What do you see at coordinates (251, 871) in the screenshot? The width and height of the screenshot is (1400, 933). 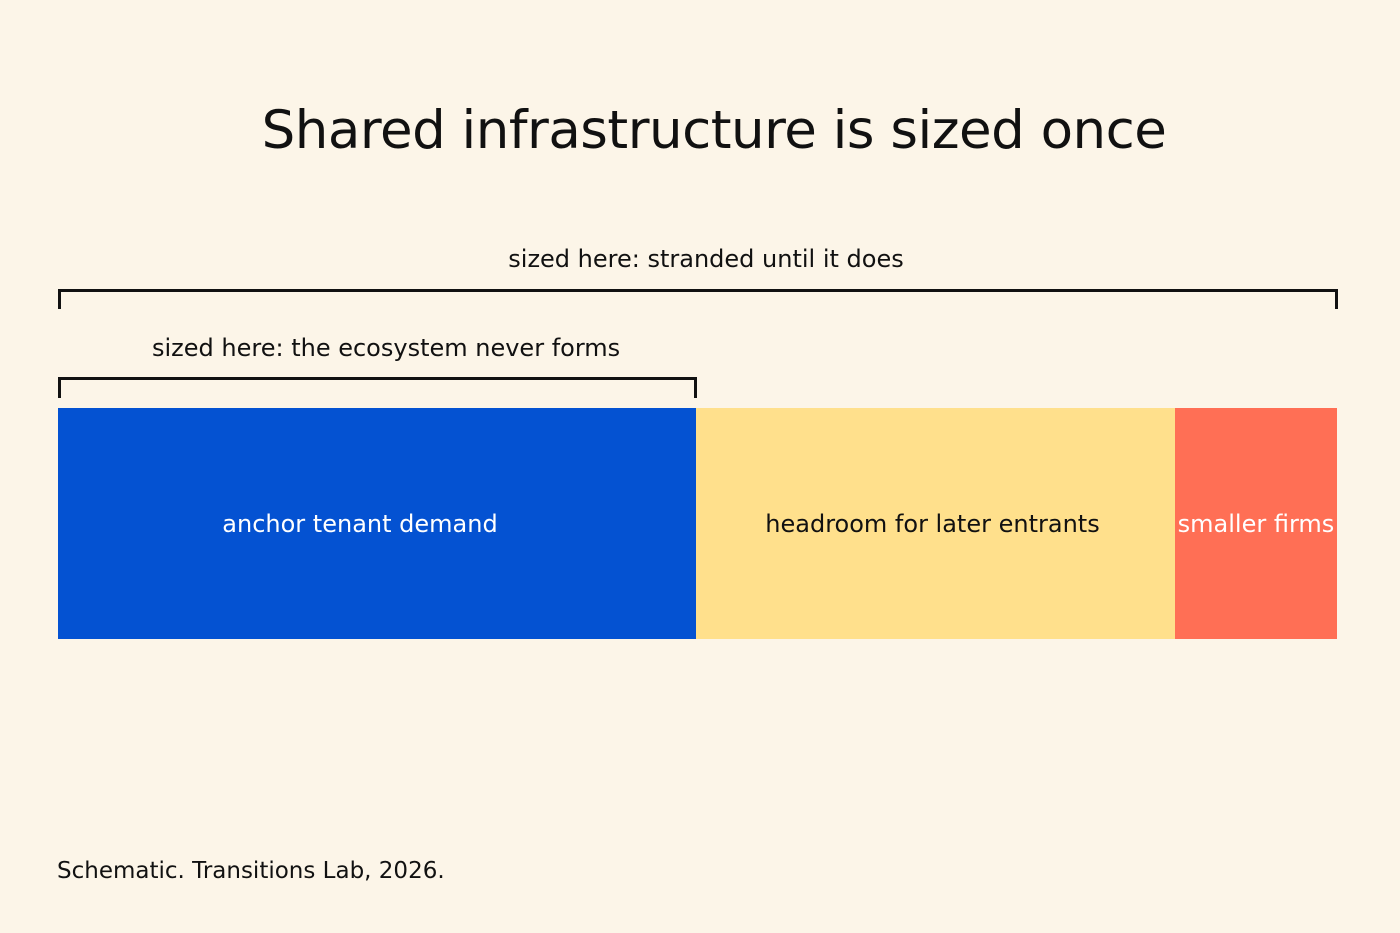 I see `source-footnote: Schematic. Transitions Lab, 2026.` at bounding box center [251, 871].